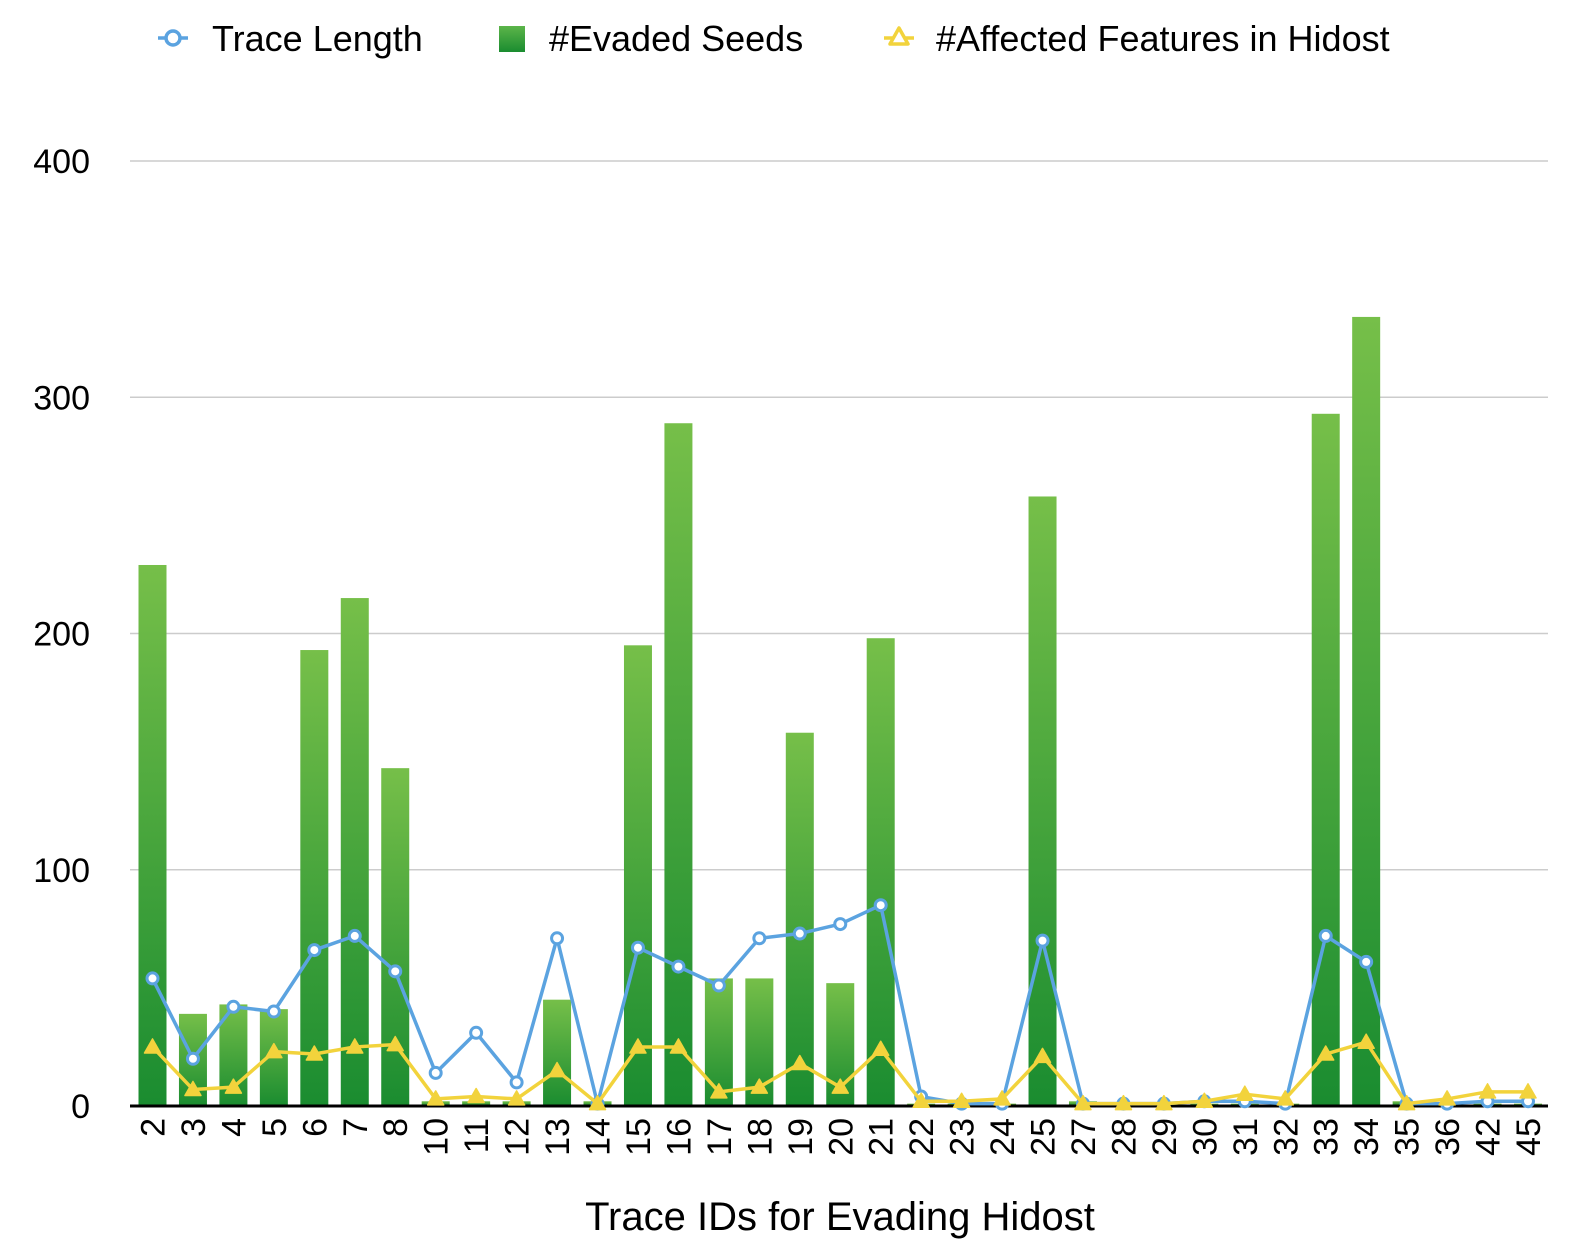 The image size is (1582, 1260). Describe the element at coordinates (1246, 1137) in the screenshot. I see `x-tick-label: 31` at that location.